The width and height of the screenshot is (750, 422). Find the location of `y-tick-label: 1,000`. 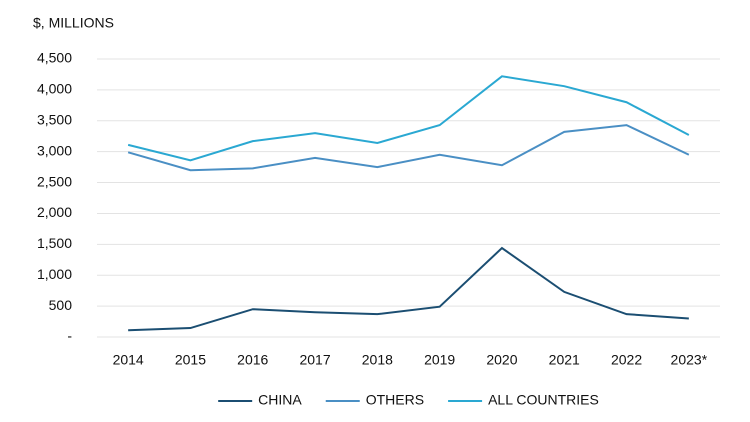

y-tick-label: 1,000 is located at coordinates (54, 274).